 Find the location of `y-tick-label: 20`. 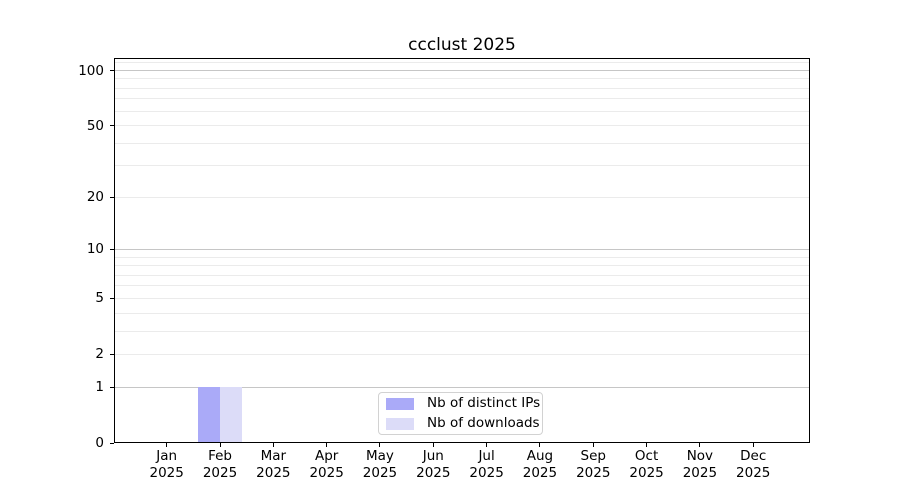

y-tick-label: 20 is located at coordinates (95, 197).